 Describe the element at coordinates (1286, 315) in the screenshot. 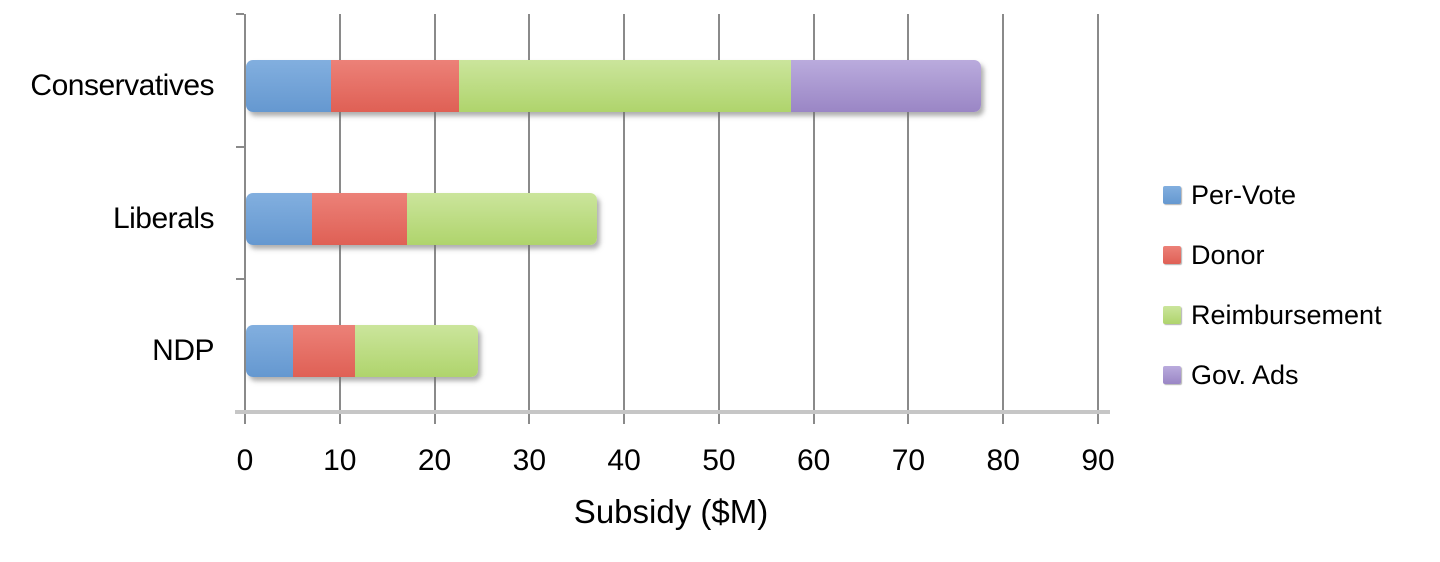

I see `legend-label: Reimbursement` at that location.